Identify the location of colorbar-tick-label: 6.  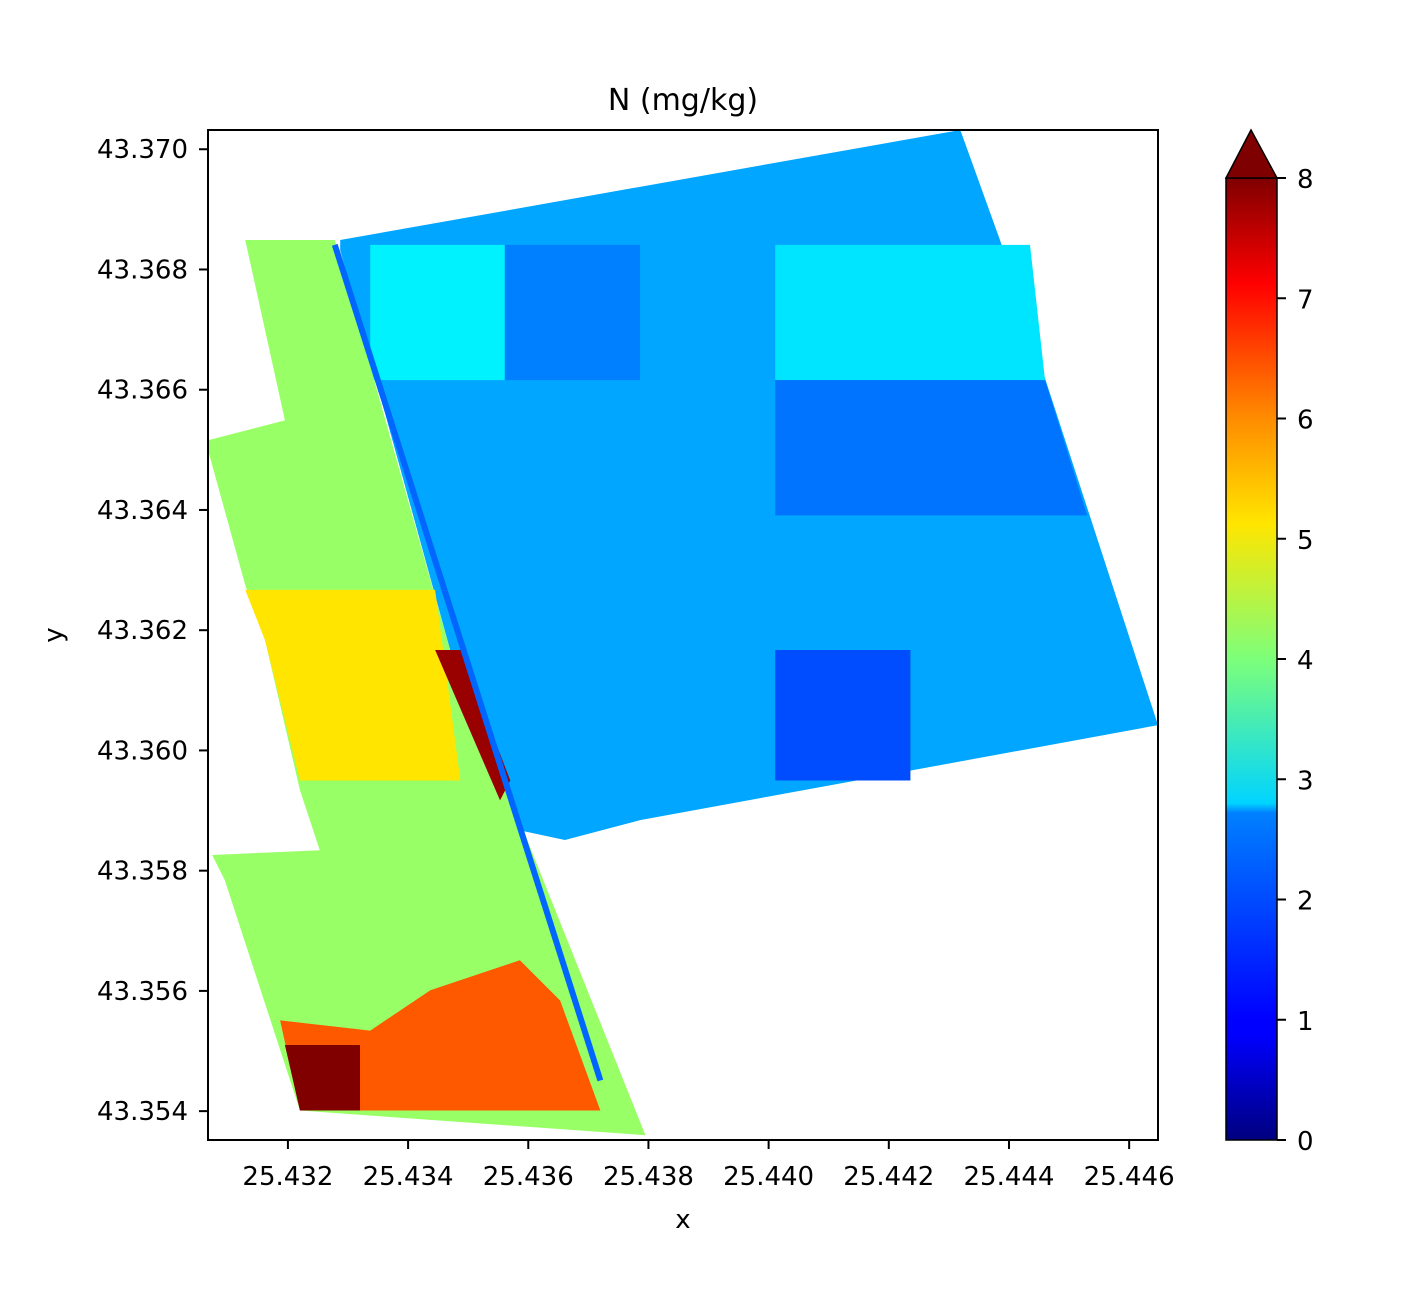
(1305, 421).